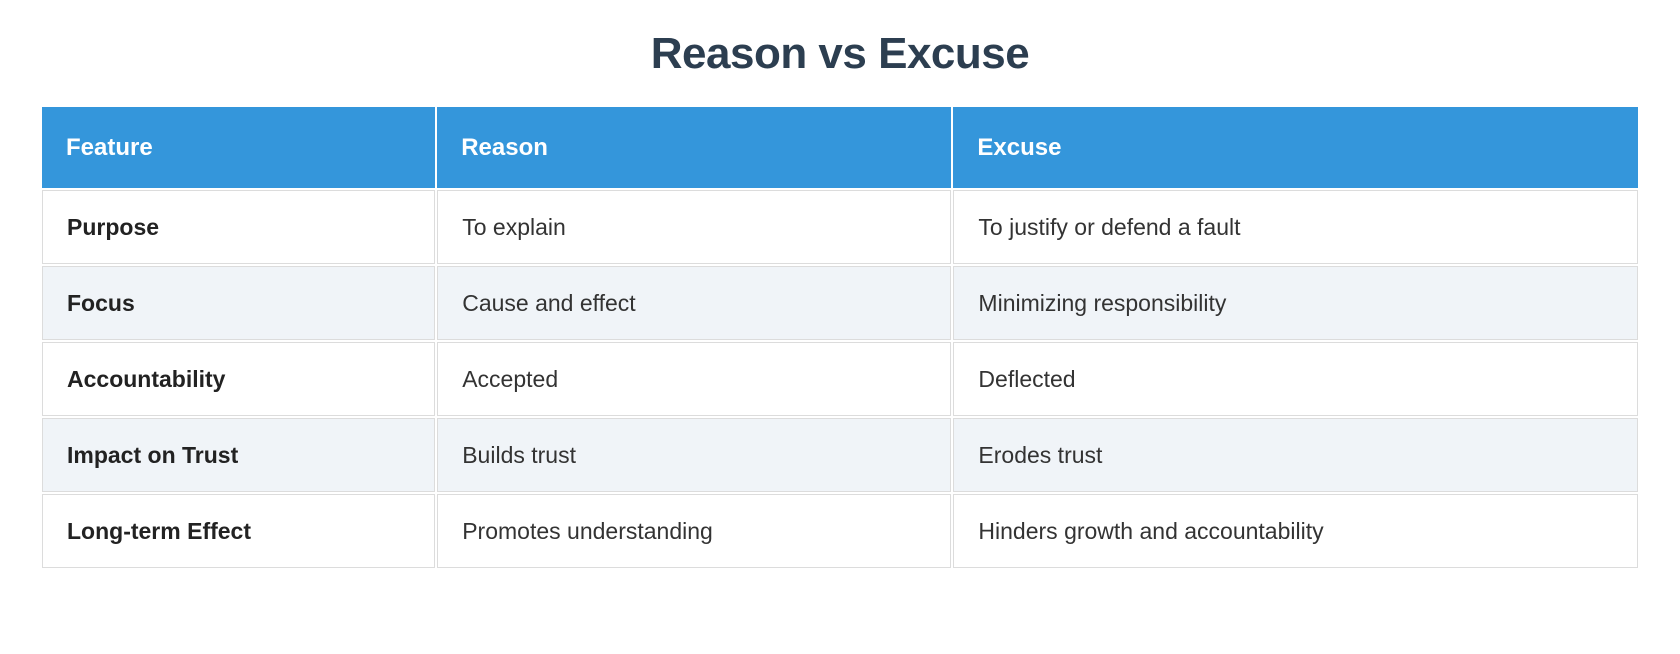  I want to click on feature-cell: Long-term Effect, so click(239, 531).